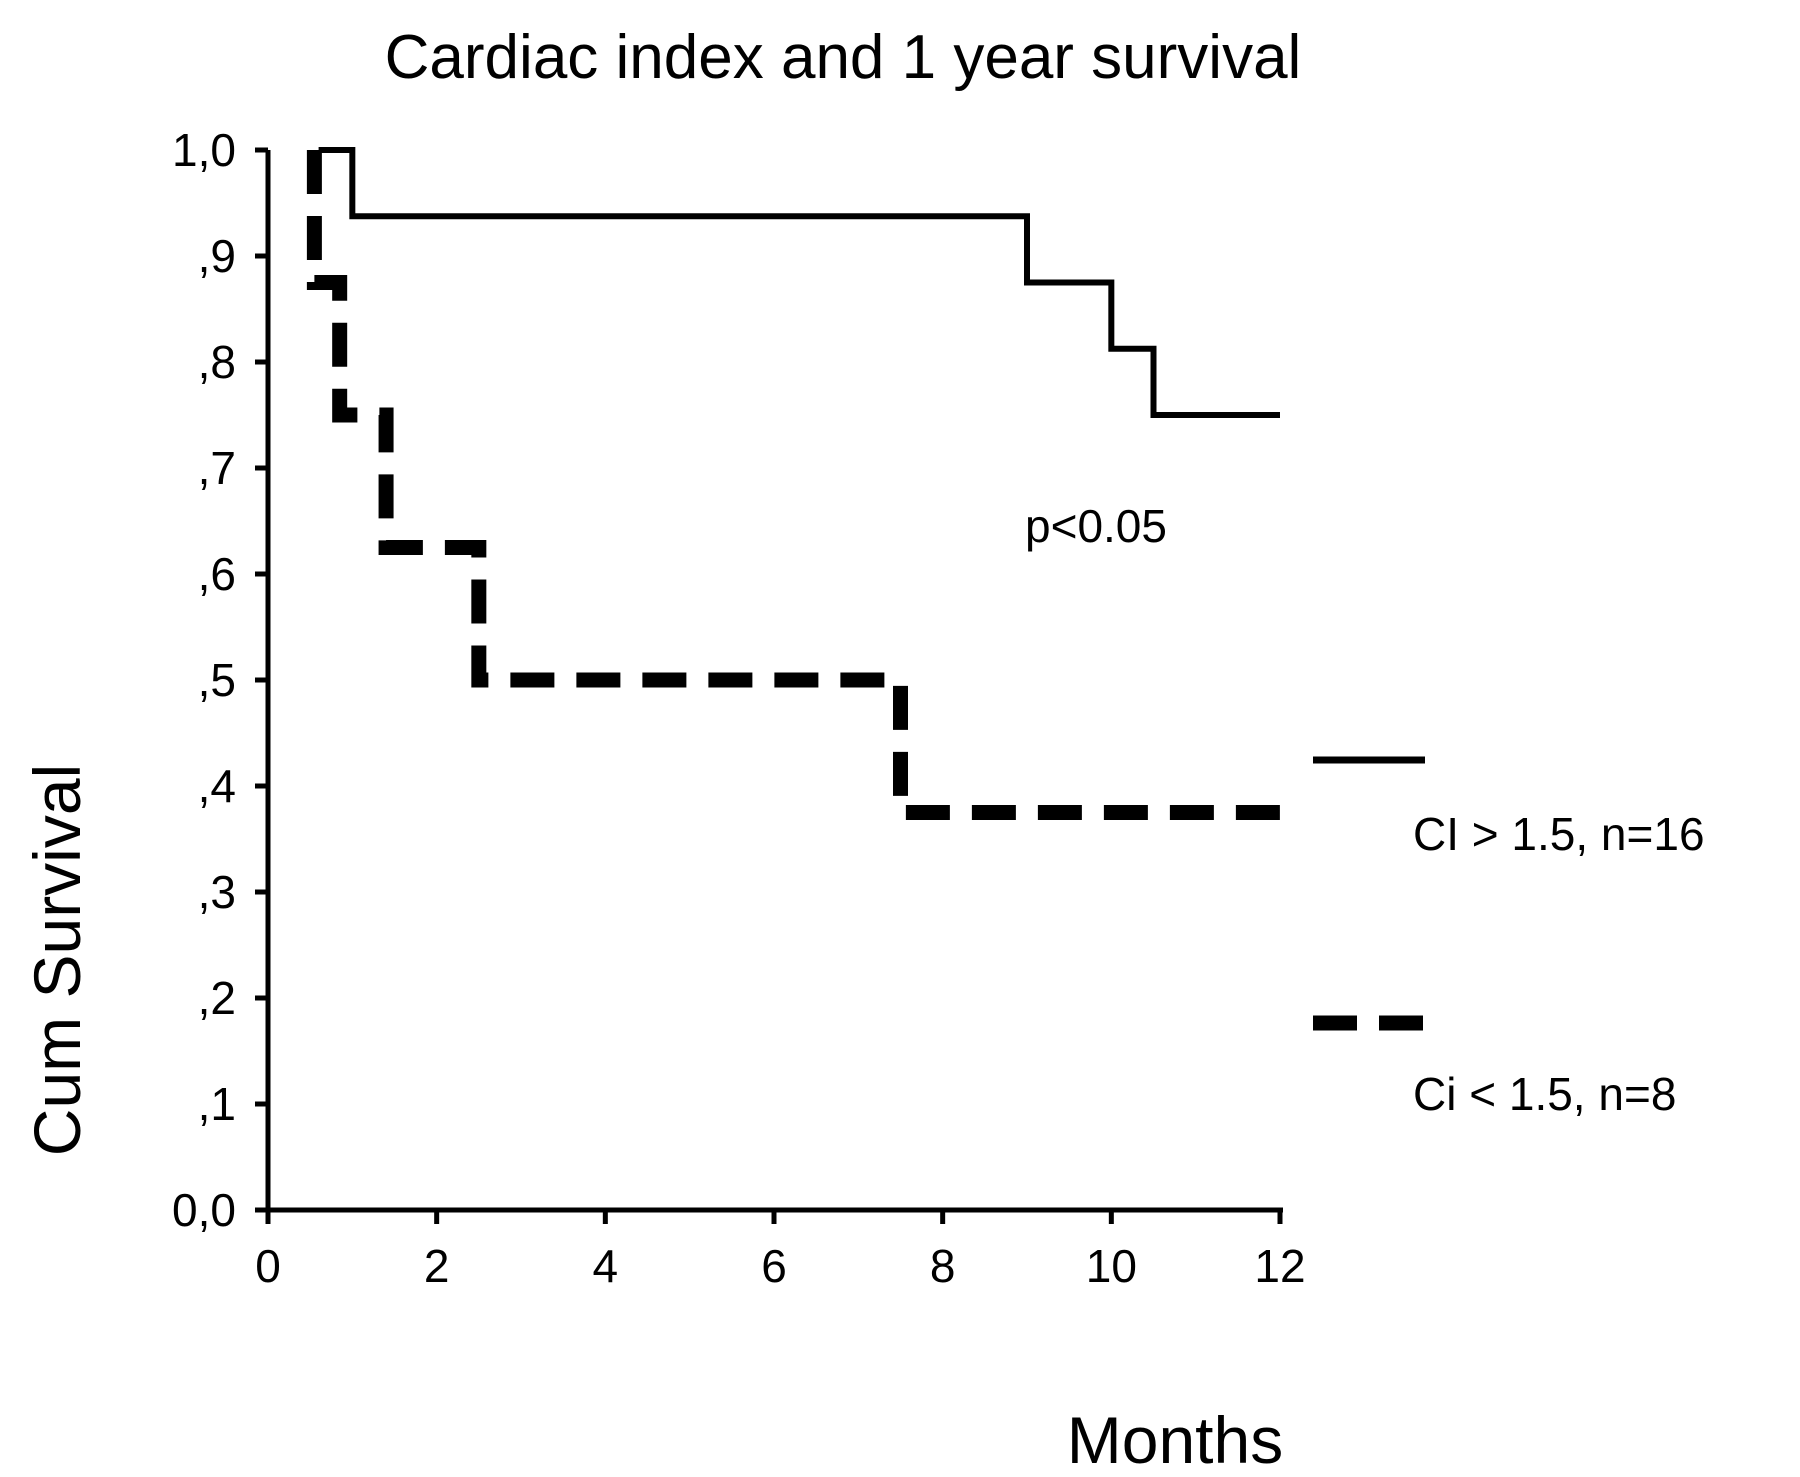 This screenshot has width=1800, height=1477. What do you see at coordinates (1509, 938) in the screenshot?
I see `legend: CI > 1.5, n=16 Ci < 1.5, n=8` at bounding box center [1509, 938].